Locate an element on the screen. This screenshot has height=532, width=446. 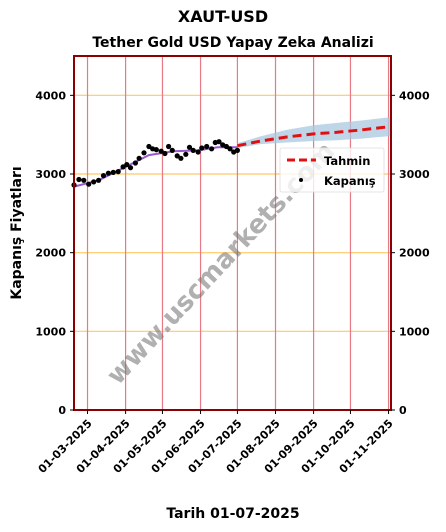
y-tick-label-right: 2000 is located at coordinates (414, 253).